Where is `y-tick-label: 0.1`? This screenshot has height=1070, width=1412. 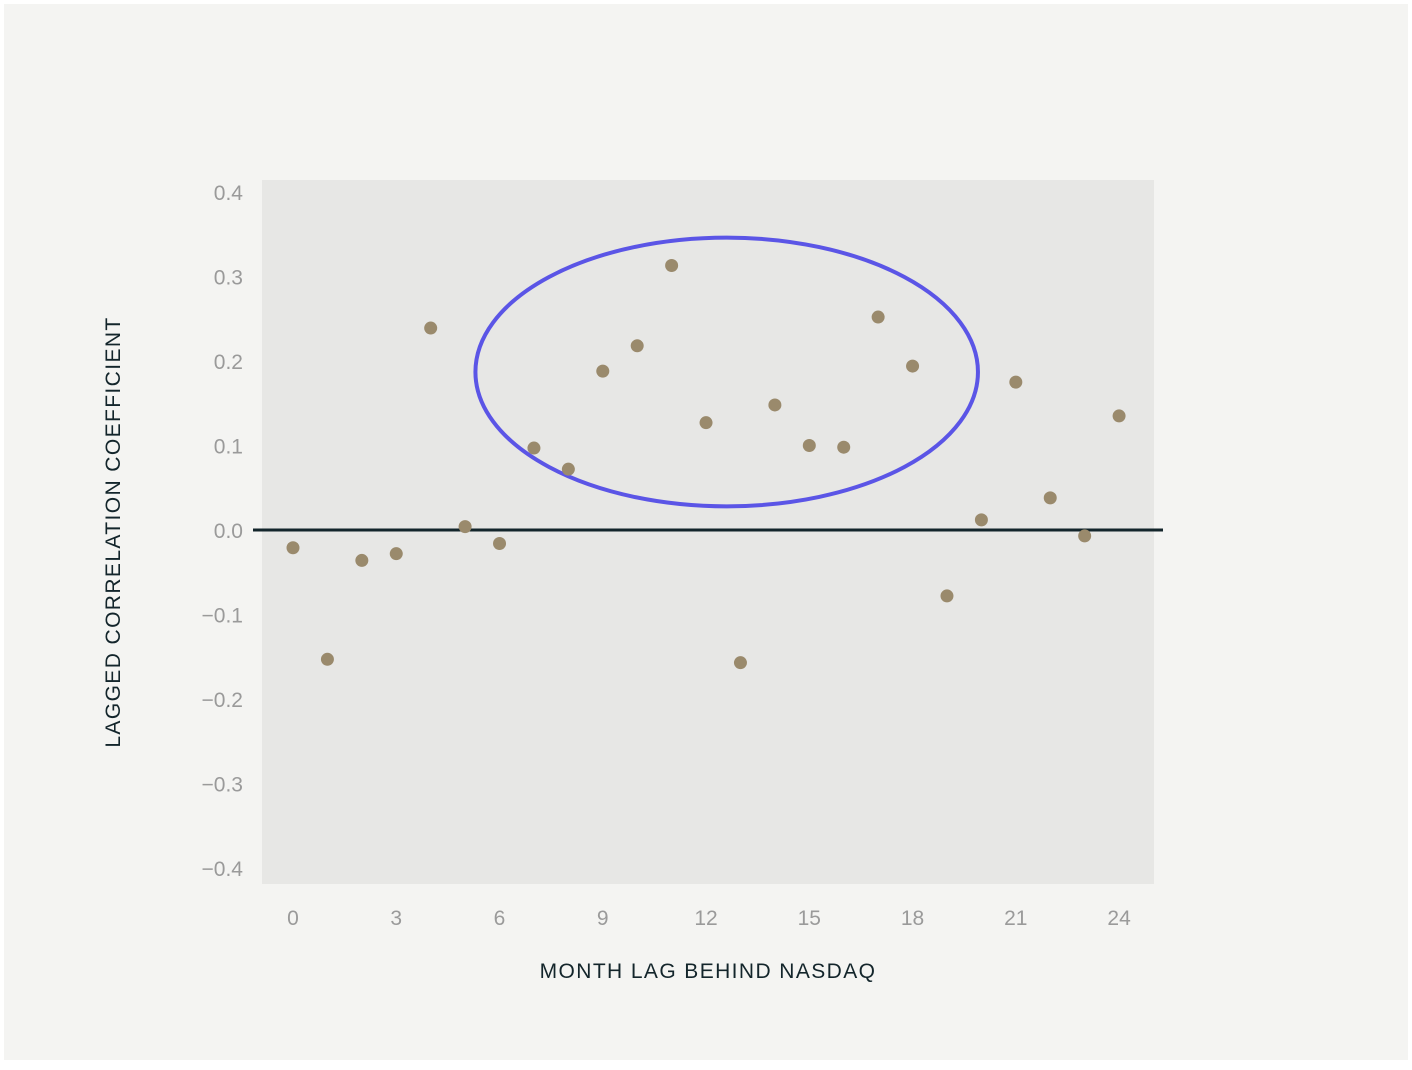 y-tick-label: 0.1 is located at coordinates (228, 447).